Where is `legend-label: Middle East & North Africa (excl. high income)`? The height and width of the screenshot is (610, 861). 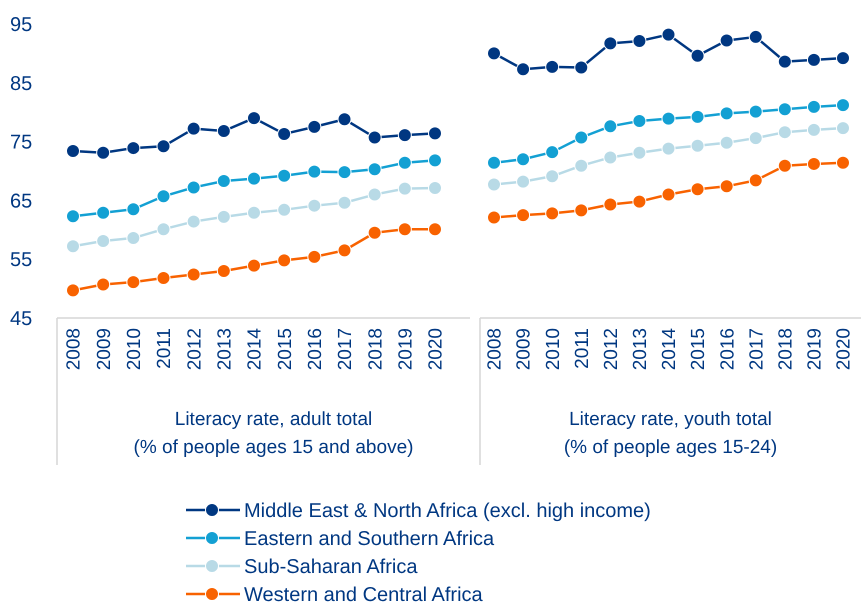 legend-label: Middle East & North Africa (excl. high income) is located at coordinates (447, 511).